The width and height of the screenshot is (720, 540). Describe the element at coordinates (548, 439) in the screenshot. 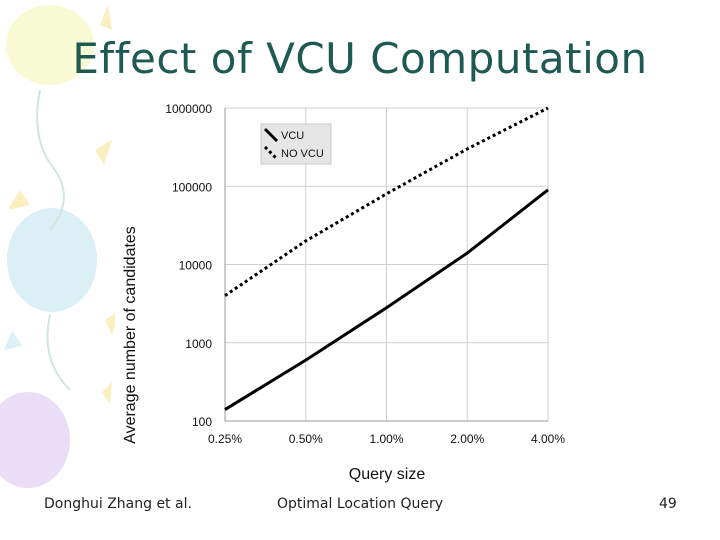

I see `x-tick-label: 4.00%` at that location.